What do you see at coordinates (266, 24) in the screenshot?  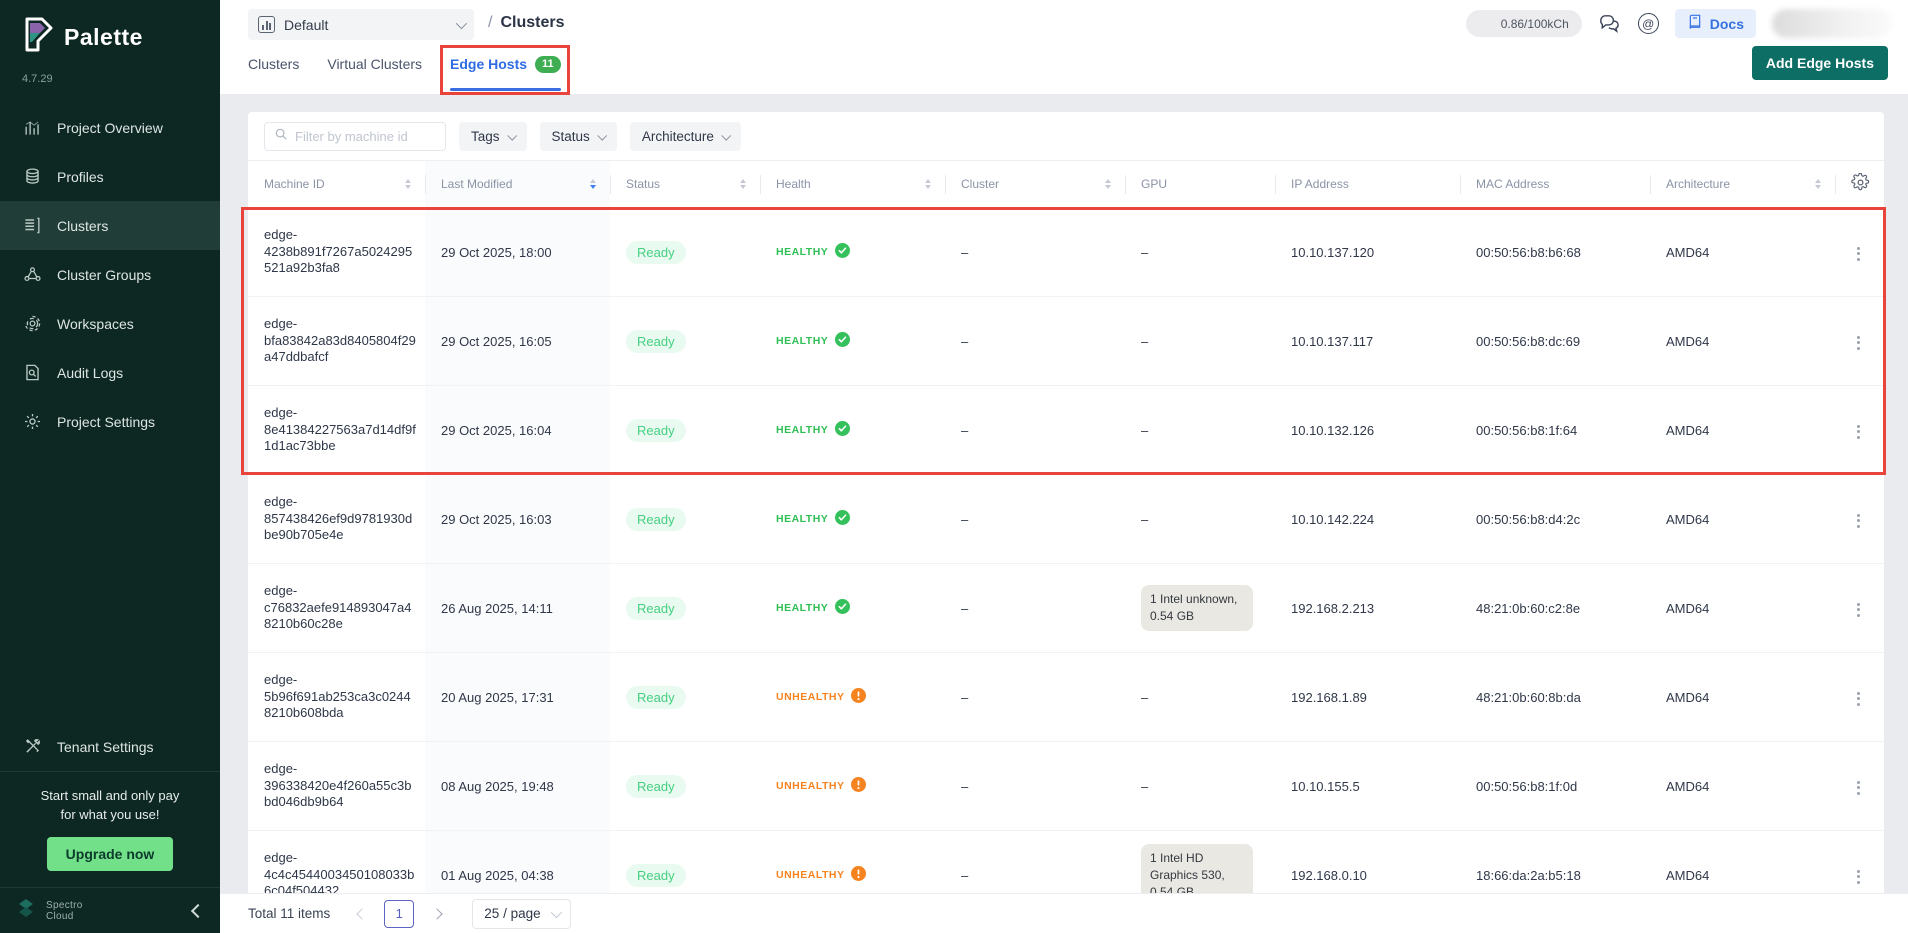 I see `project-scope-icon` at bounding box center [266, 24].